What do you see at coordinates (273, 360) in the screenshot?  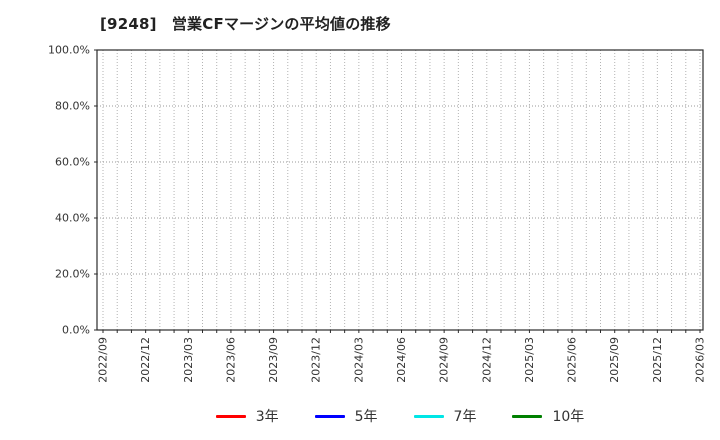 I see `x-tick-label: 2023/09` at bounding box center [273, 360].